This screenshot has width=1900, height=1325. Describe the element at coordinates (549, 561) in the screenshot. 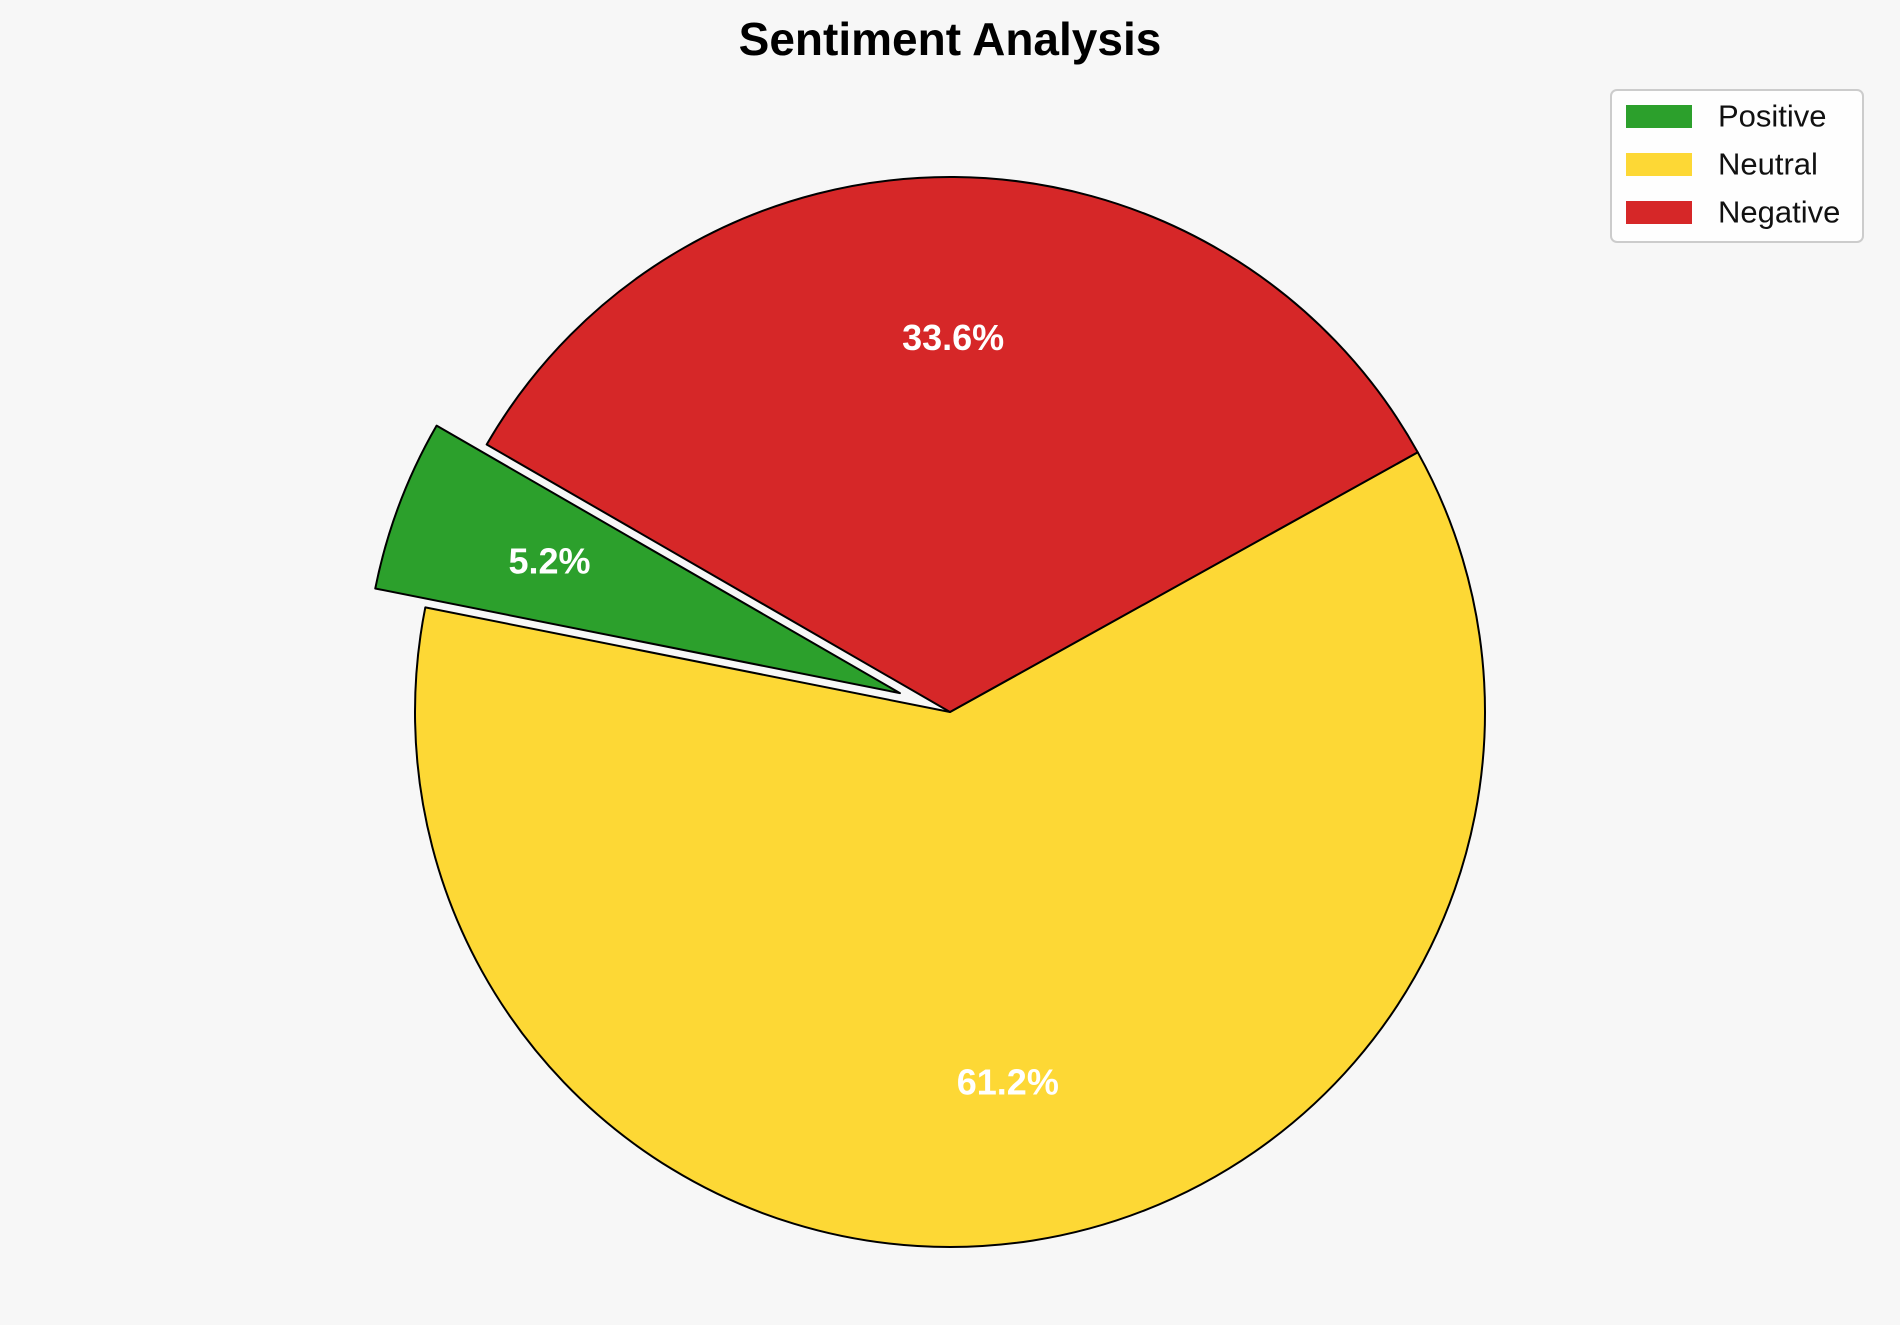

I see `pct-label-positive: 5.2%` at that location.